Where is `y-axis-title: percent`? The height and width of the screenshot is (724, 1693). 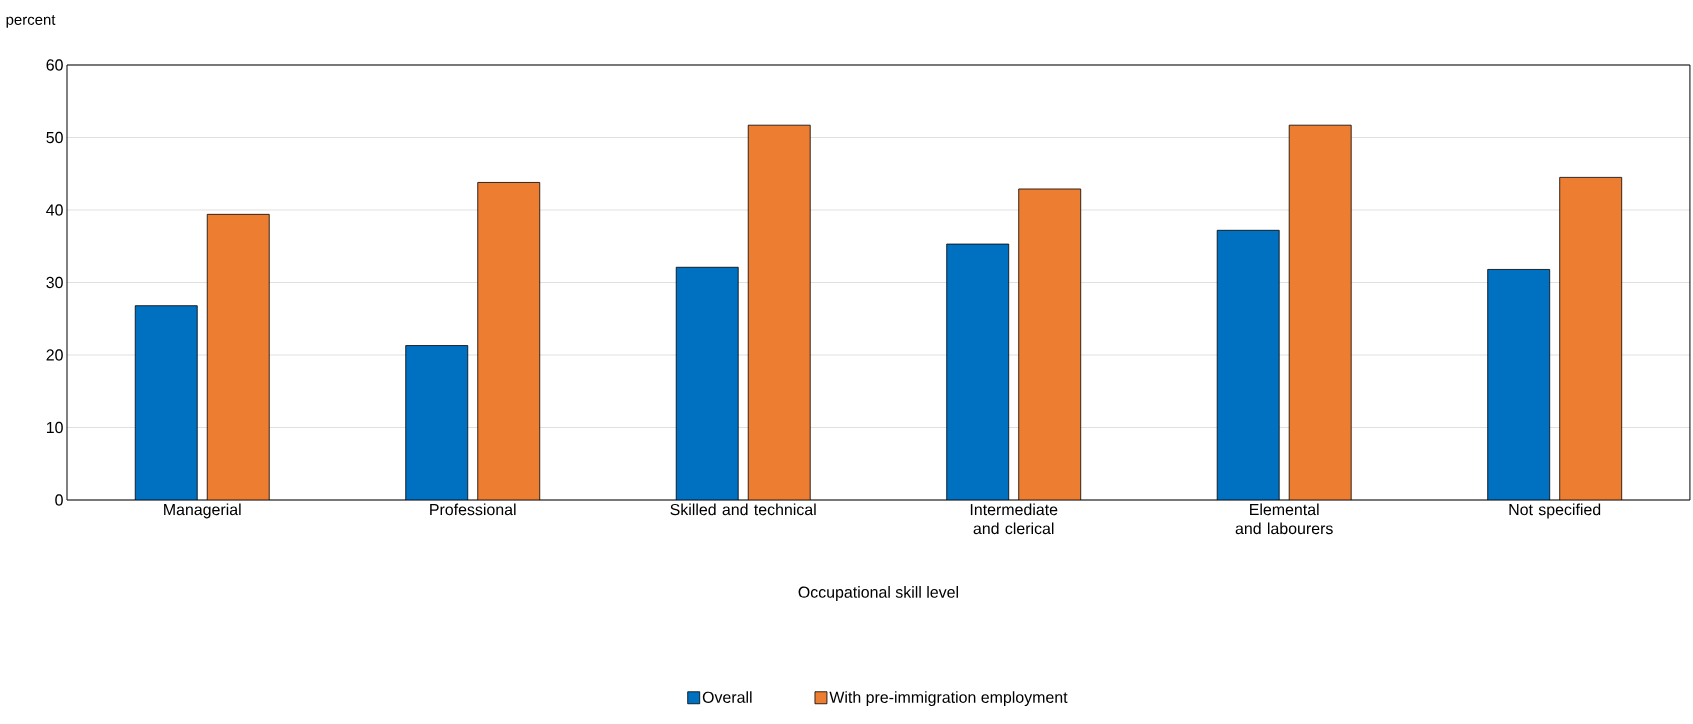
y-axis-title: percent is located at coordinates (31, 21).